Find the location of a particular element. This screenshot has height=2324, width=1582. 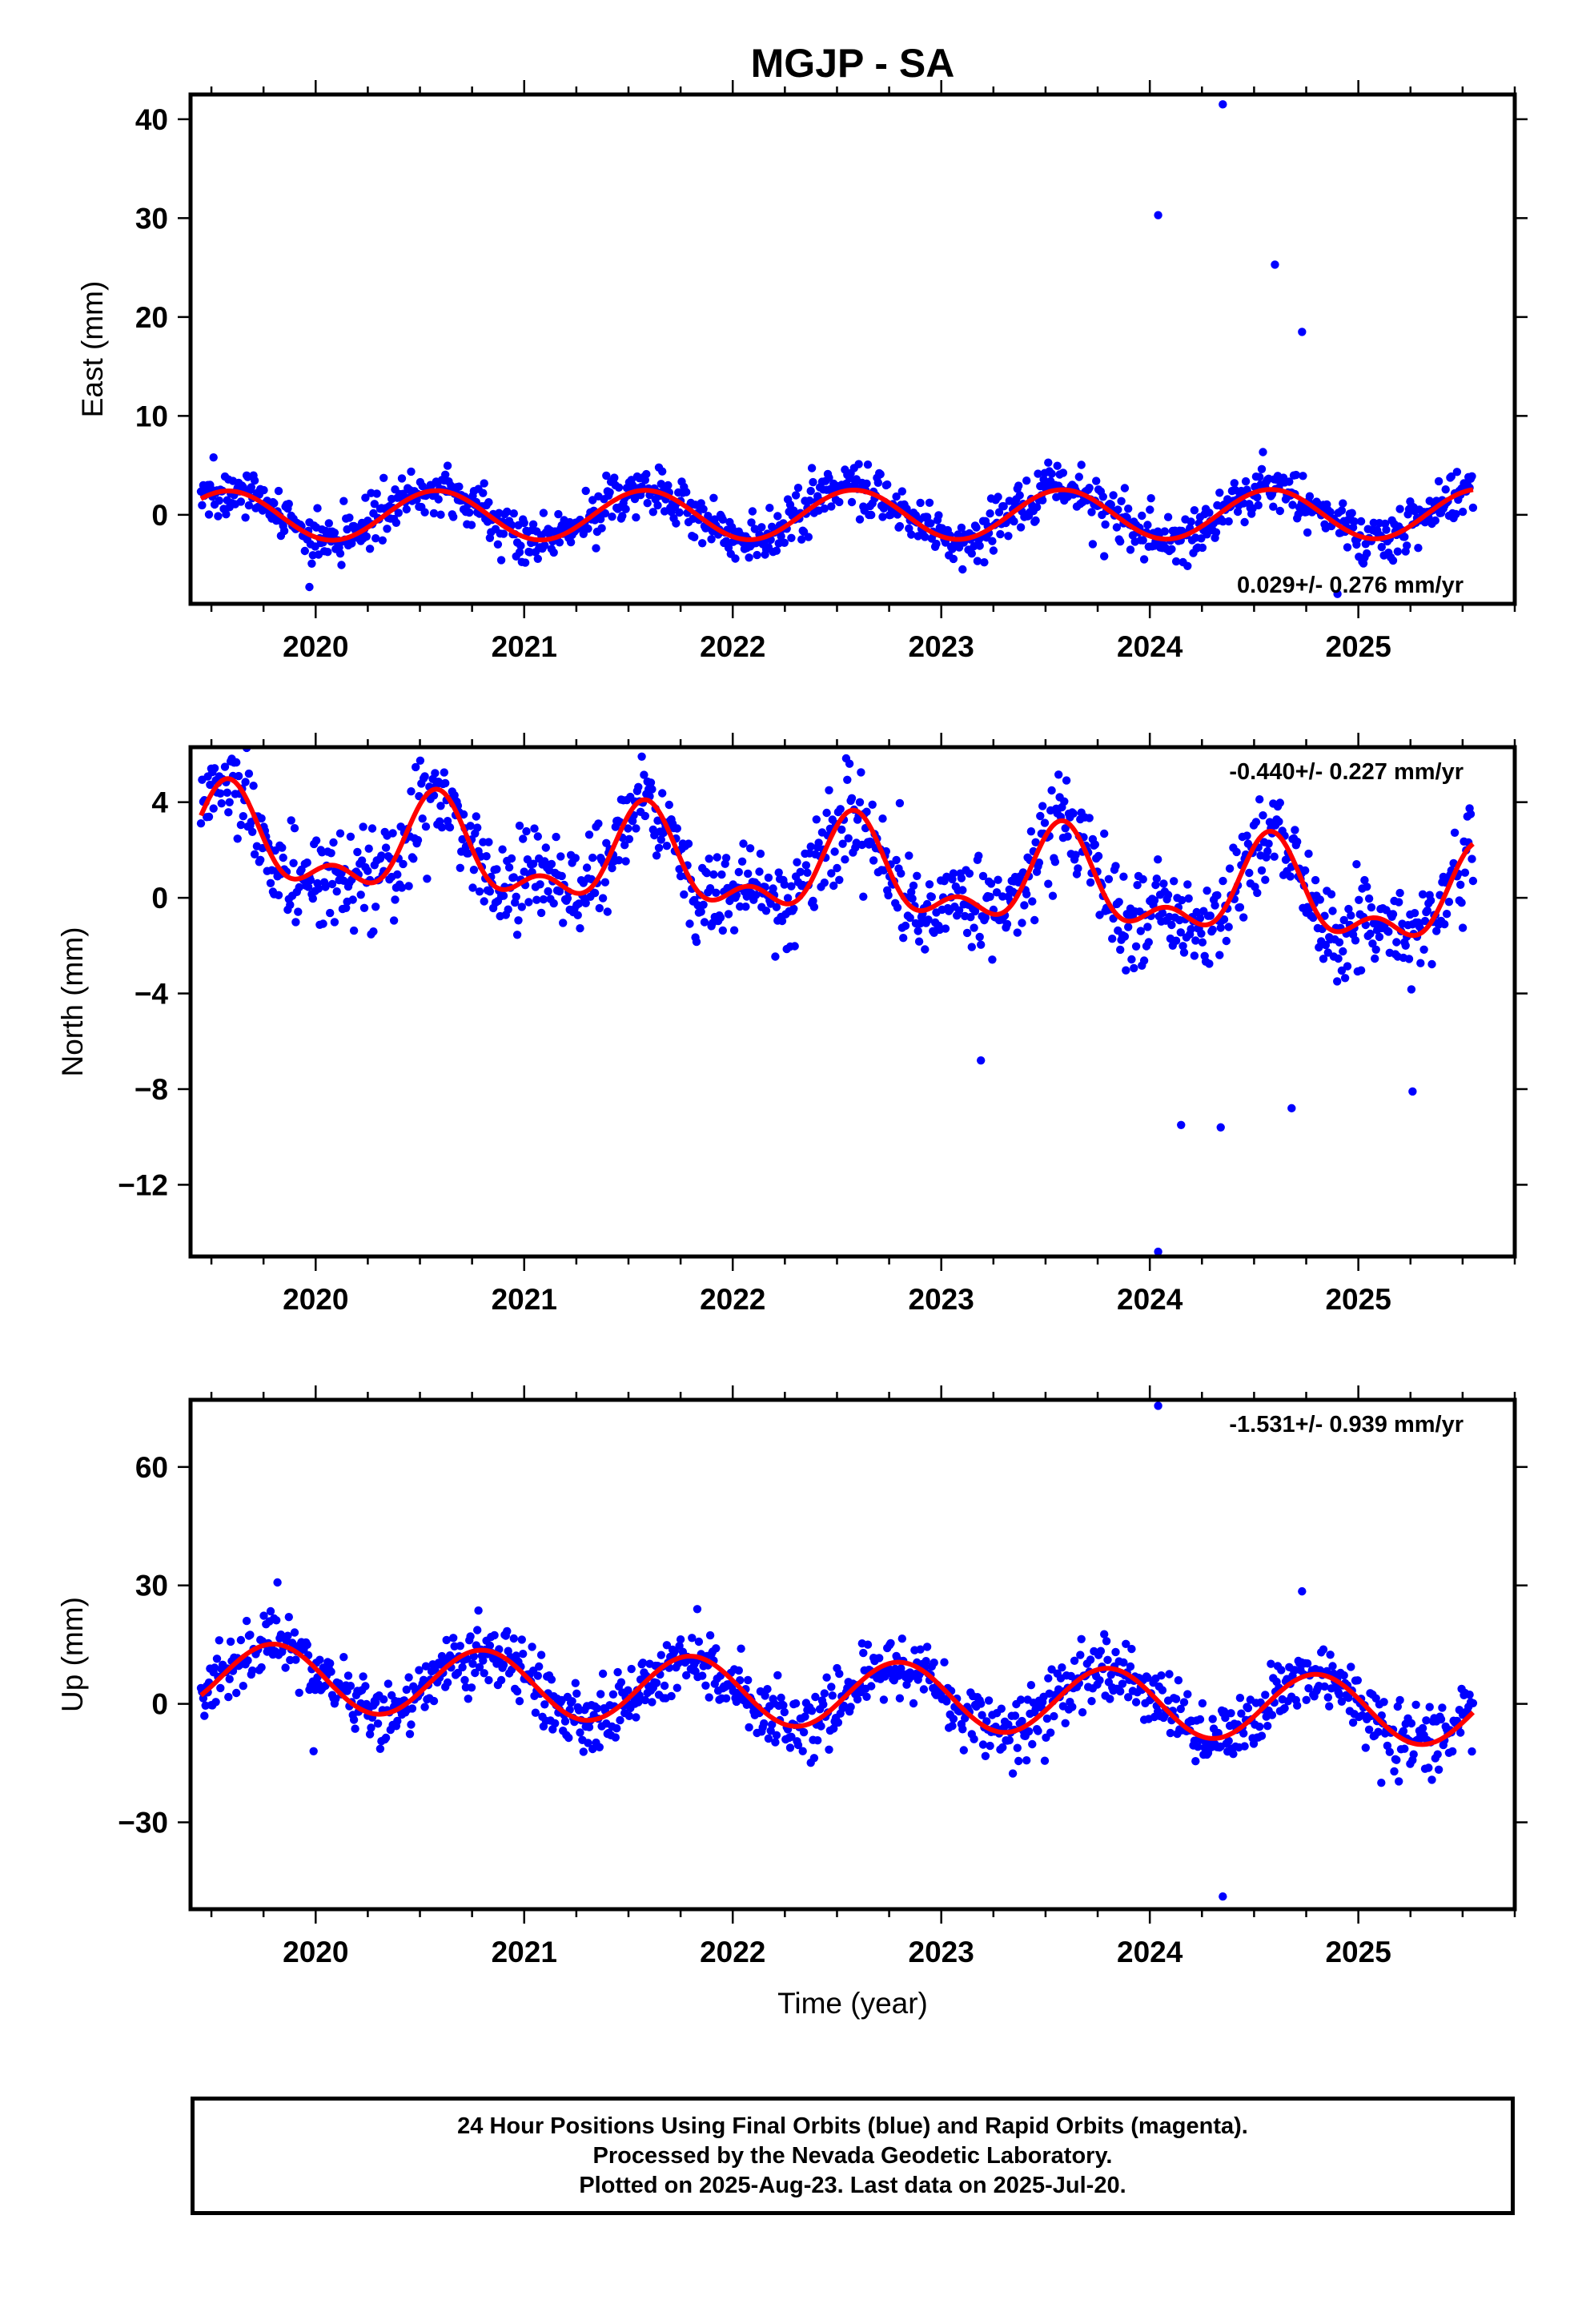

x-tick-label: 2023 is located at coordinates (941, 646).